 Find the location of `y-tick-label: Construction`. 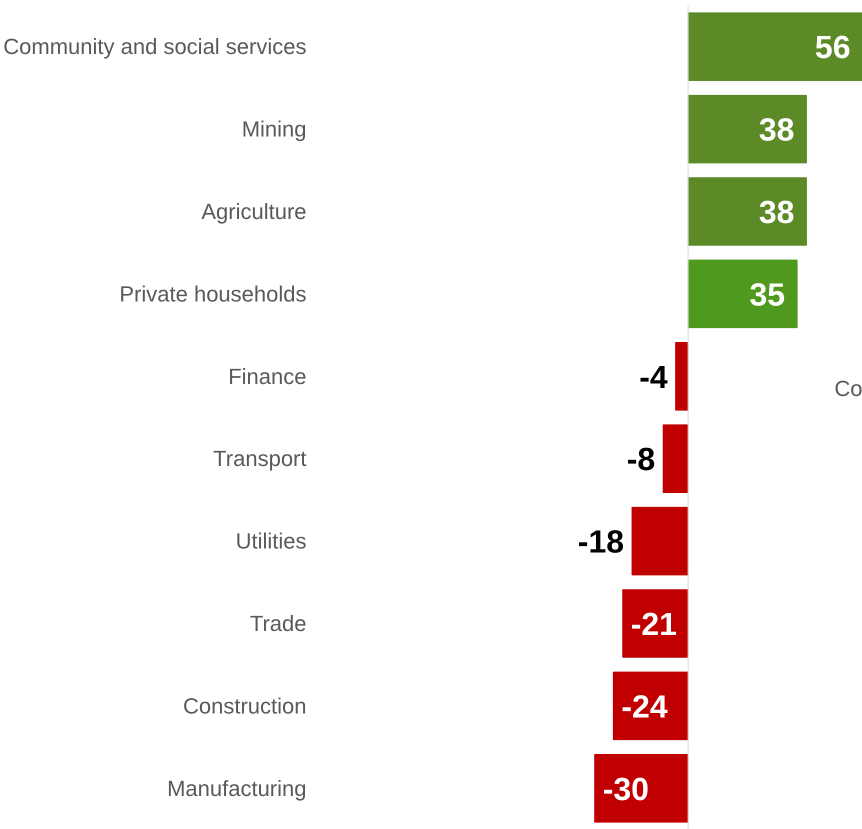

y-tick-label: Construction is located at coordinates (244, 705).